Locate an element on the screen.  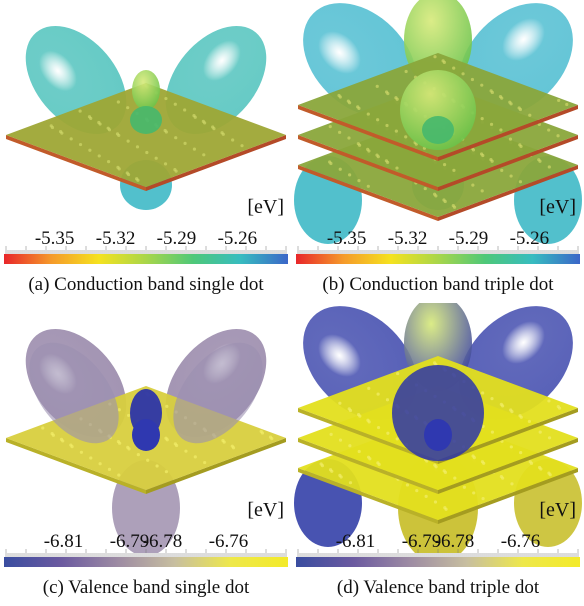
colorbar-tick-label: -5.26 is located at coordinates (529, 238).